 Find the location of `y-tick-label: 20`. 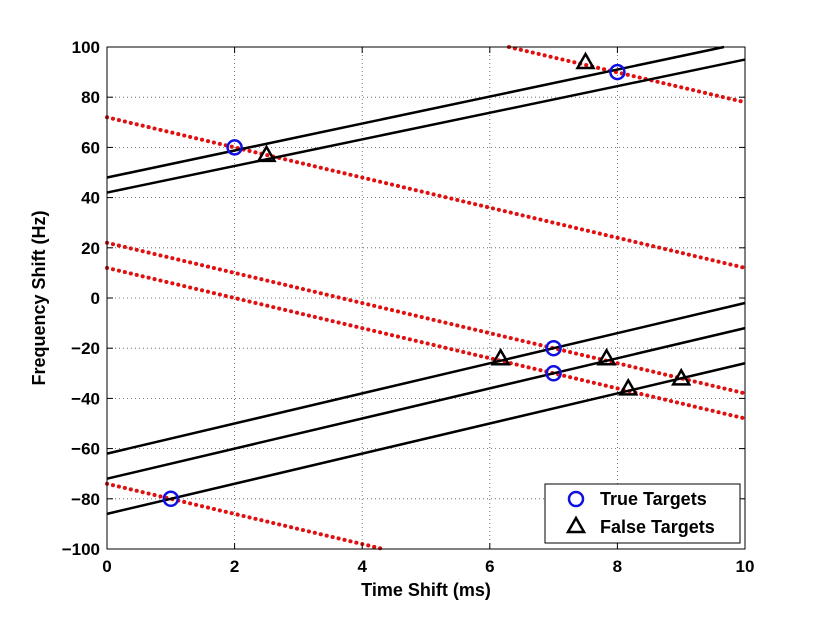

y-tick-label: 20 is located at coordinates (90, 248).